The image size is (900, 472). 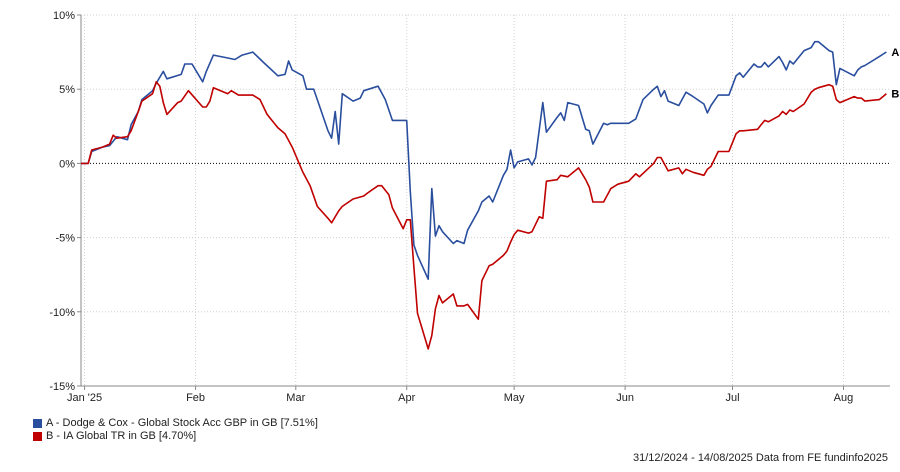 I want to click on x-tick-label: Mar, so click(x=295, y=398).